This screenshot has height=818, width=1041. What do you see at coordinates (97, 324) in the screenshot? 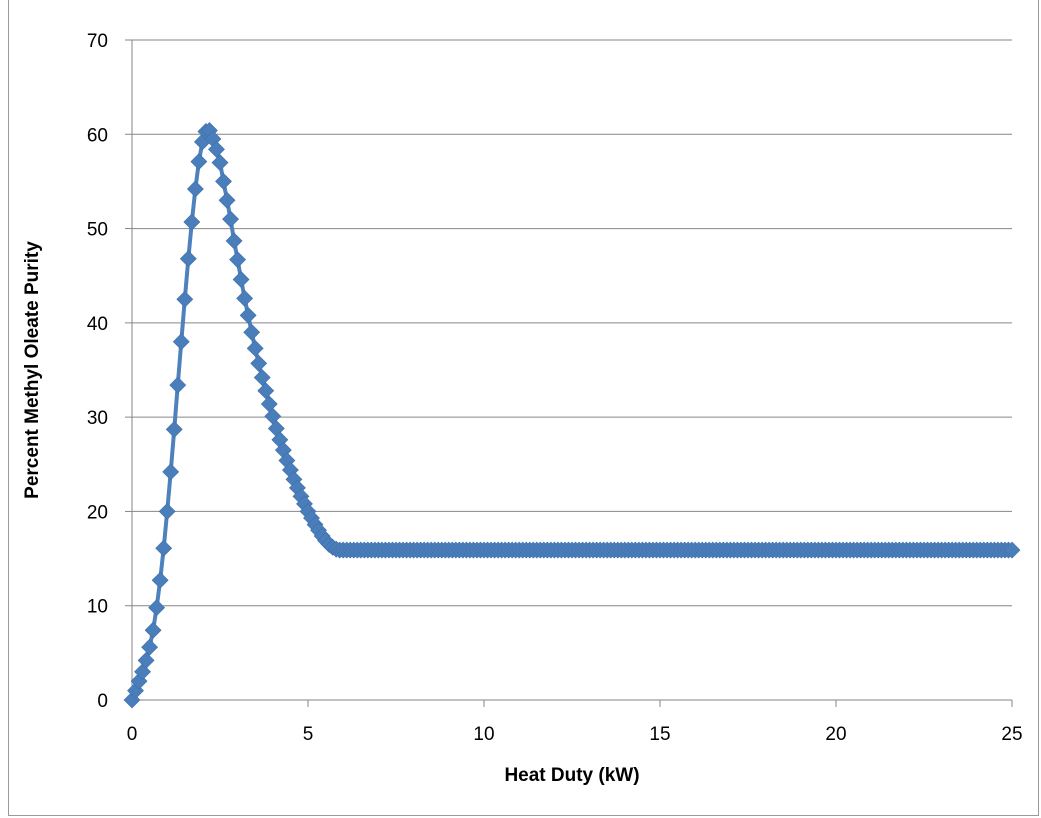
I see `y-tick-label: 40` at bounding box center [97, 324].